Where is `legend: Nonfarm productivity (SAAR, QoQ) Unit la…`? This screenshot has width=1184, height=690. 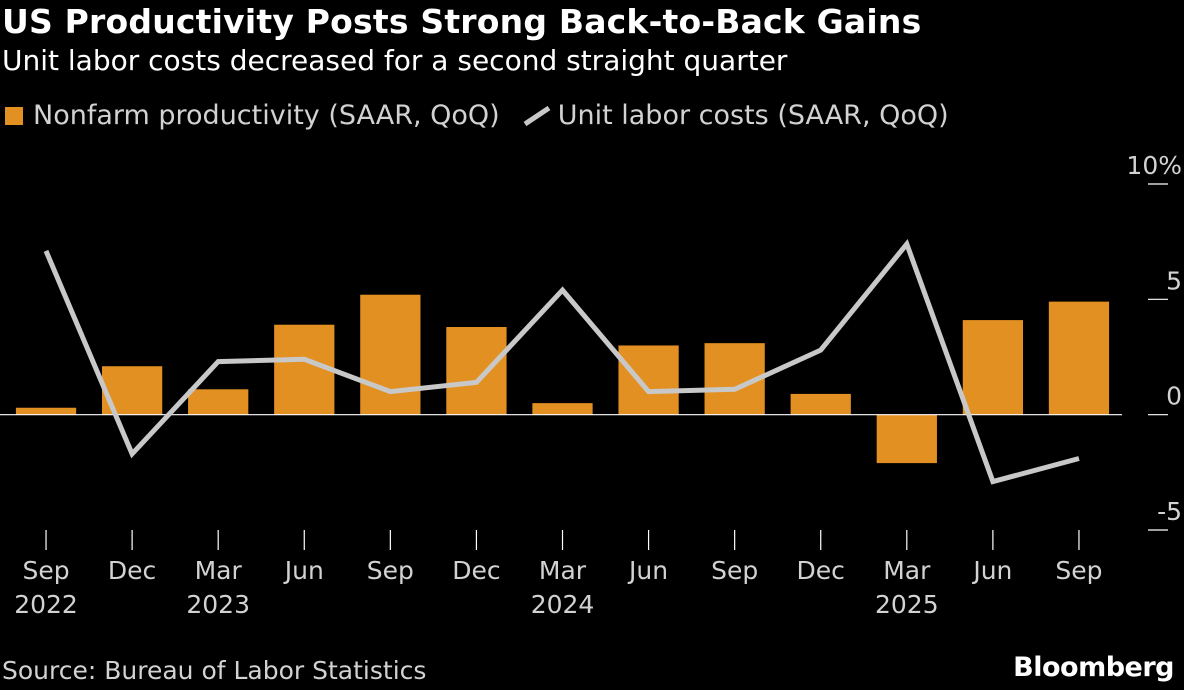
legend: Nonfarm productivity (SAAR, QoQ) Unit la… is located at coordinates (477, 115).